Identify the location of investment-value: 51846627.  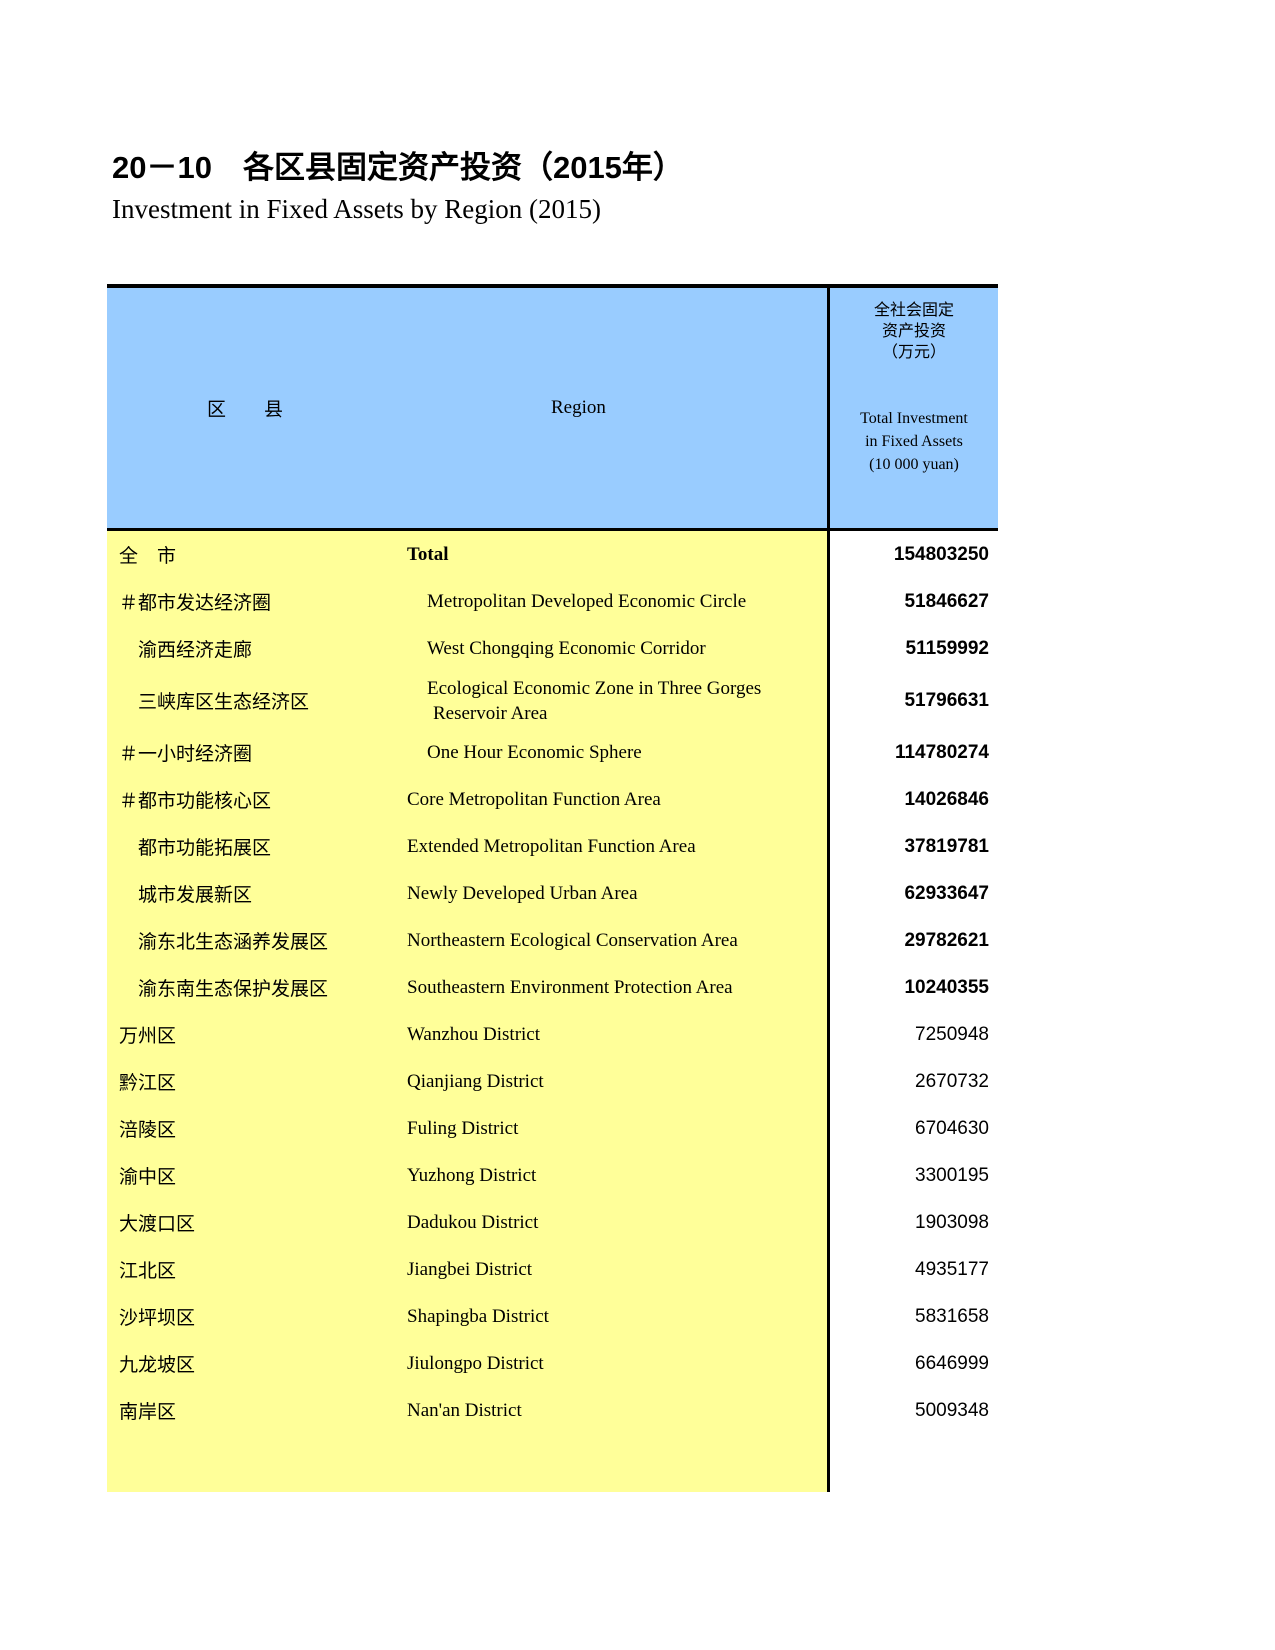
(912, 601).